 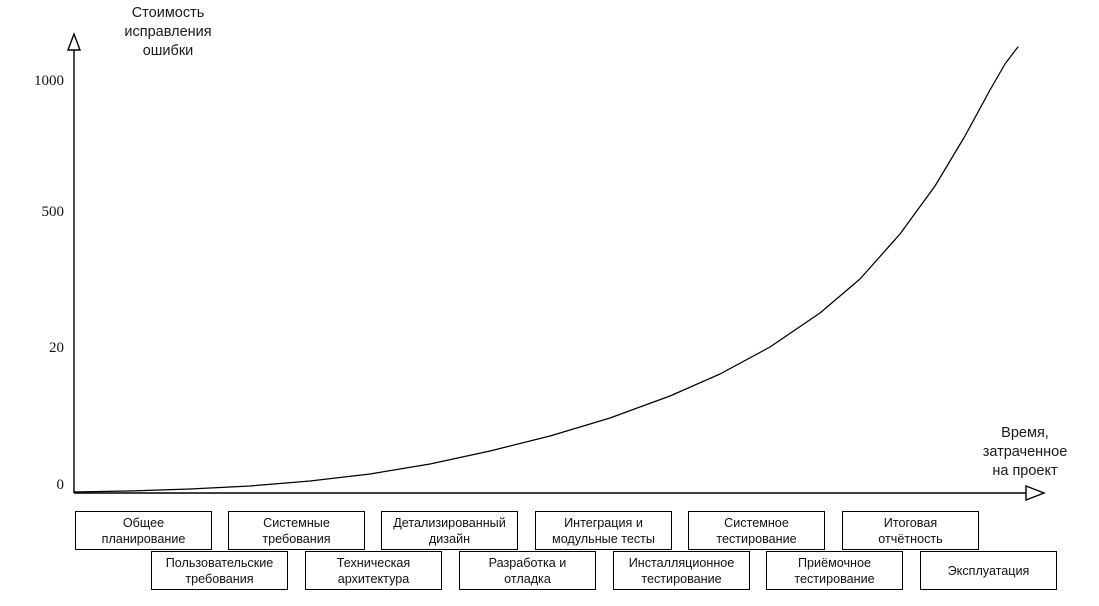 What do you see at coordinates (681, 570) in the screenshot?
I see `stage-box: Инсталляционное тестирование` at bounding box center [681, 570].